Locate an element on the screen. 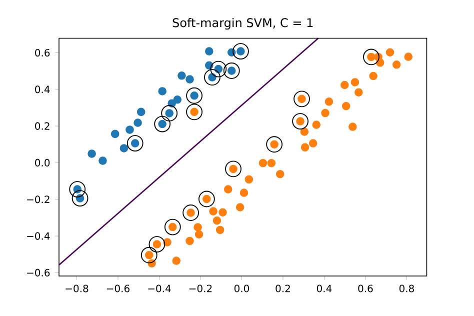  y-tick-label: −0.2 is located at coordinates (38, 200).